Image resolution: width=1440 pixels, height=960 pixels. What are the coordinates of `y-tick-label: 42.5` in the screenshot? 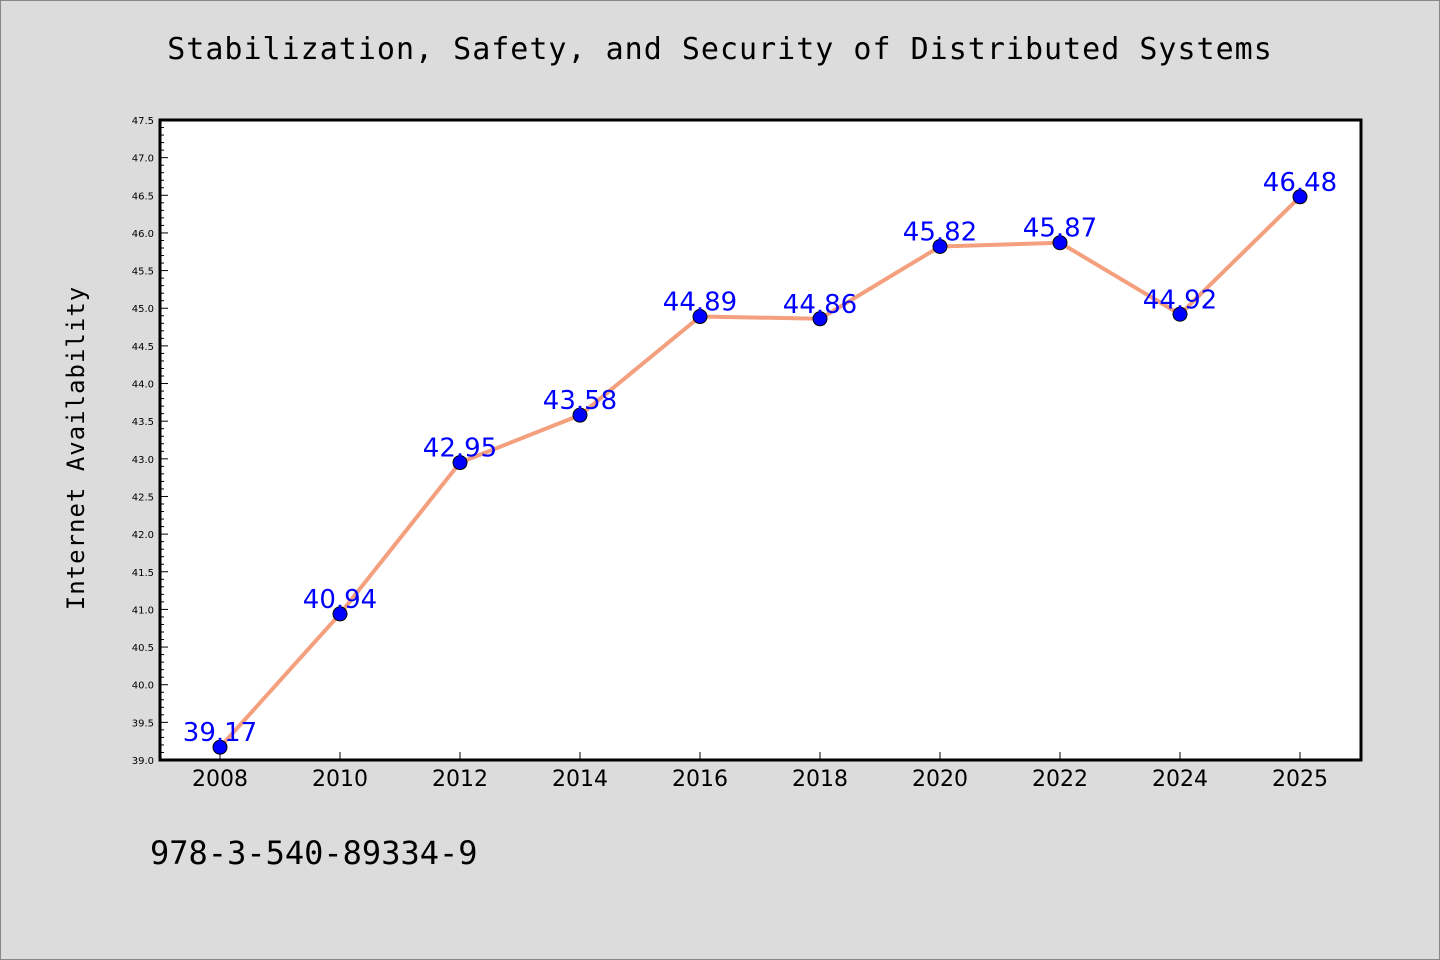 It's located at (143, 497).